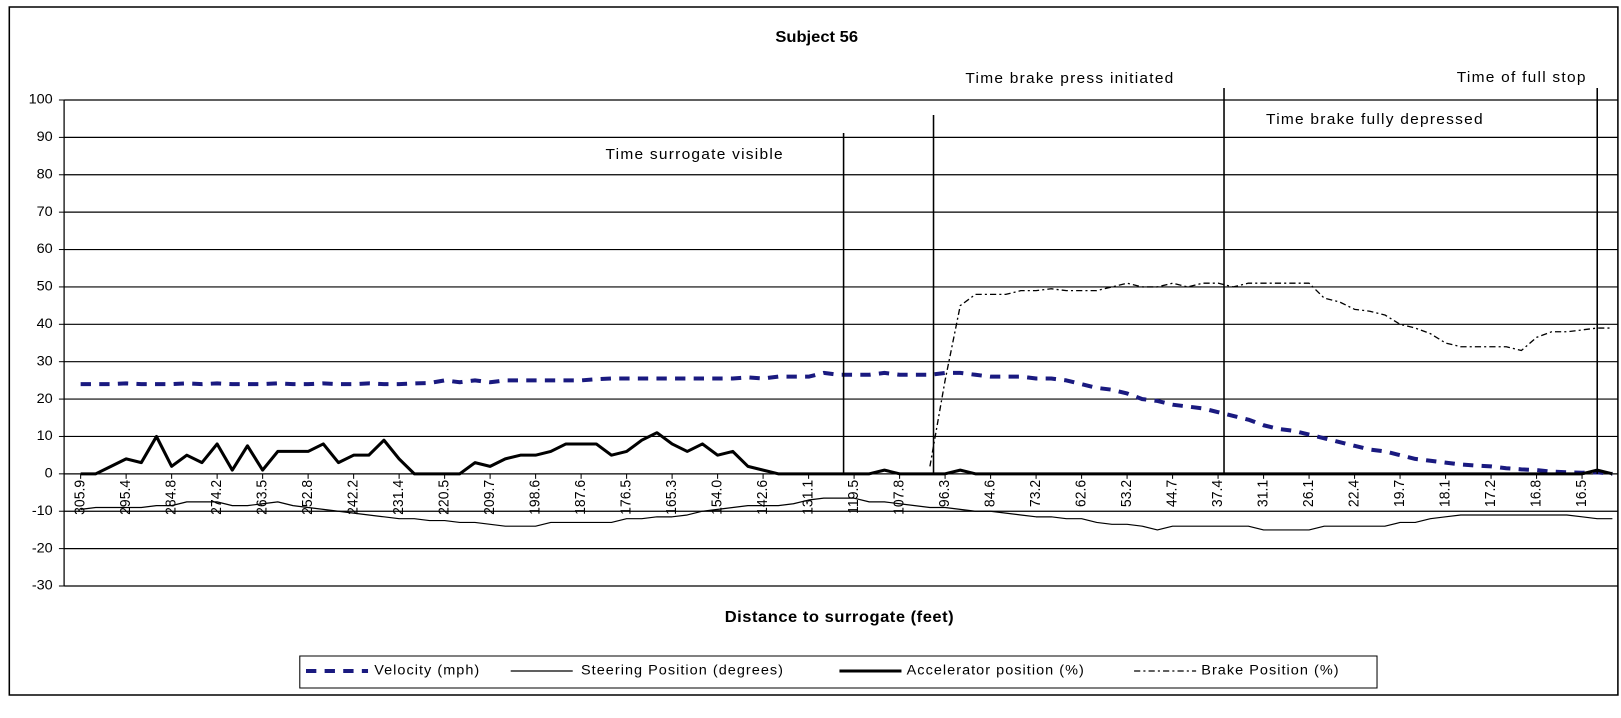 Image resolution: width=1621 pixels, height=718 pixels. Describe the element at coordinates (1309, 493) in the screenshot. I see `x-tick-label: 26.1` at that location.